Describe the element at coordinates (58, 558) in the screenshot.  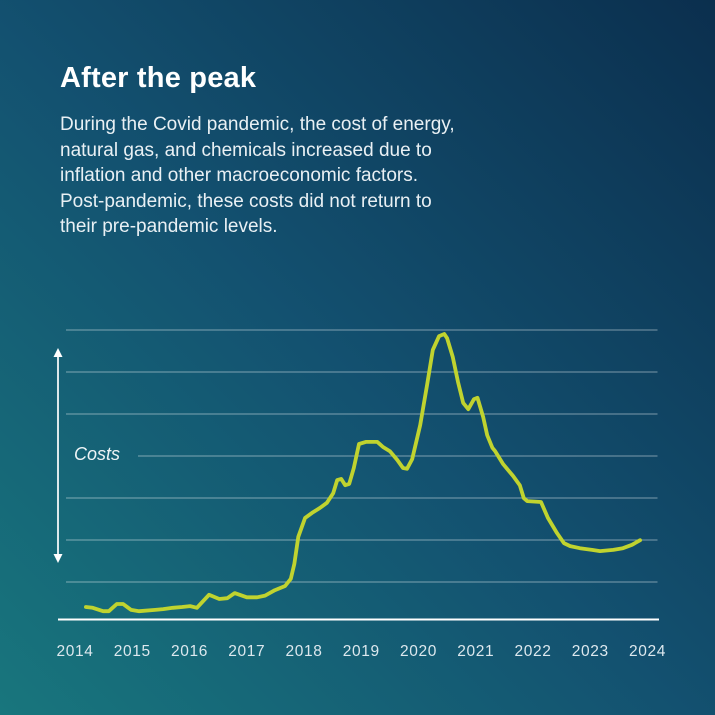
I see `arrow-down-icon` at that location.